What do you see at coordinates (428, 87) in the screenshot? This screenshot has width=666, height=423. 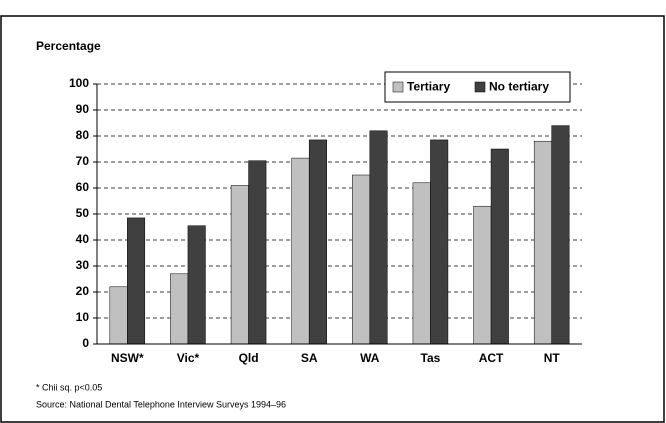 I see `legend-label: Tertiary` at bounding box center [428, 87].